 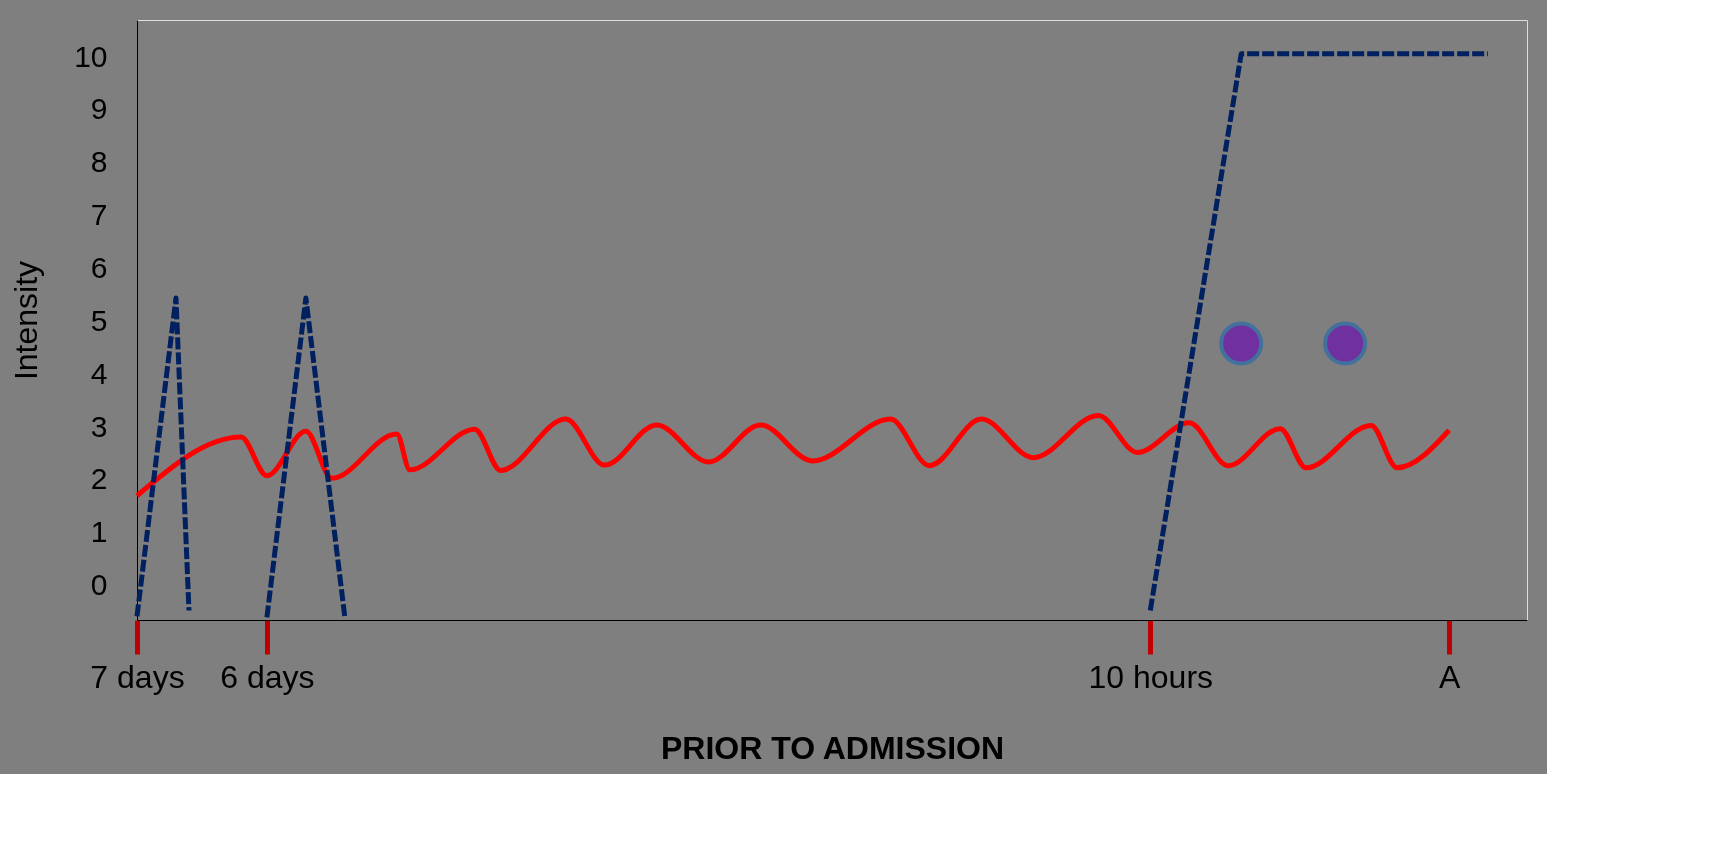 I want to click on y-tick-label: 3, so click(x=99, y=426).